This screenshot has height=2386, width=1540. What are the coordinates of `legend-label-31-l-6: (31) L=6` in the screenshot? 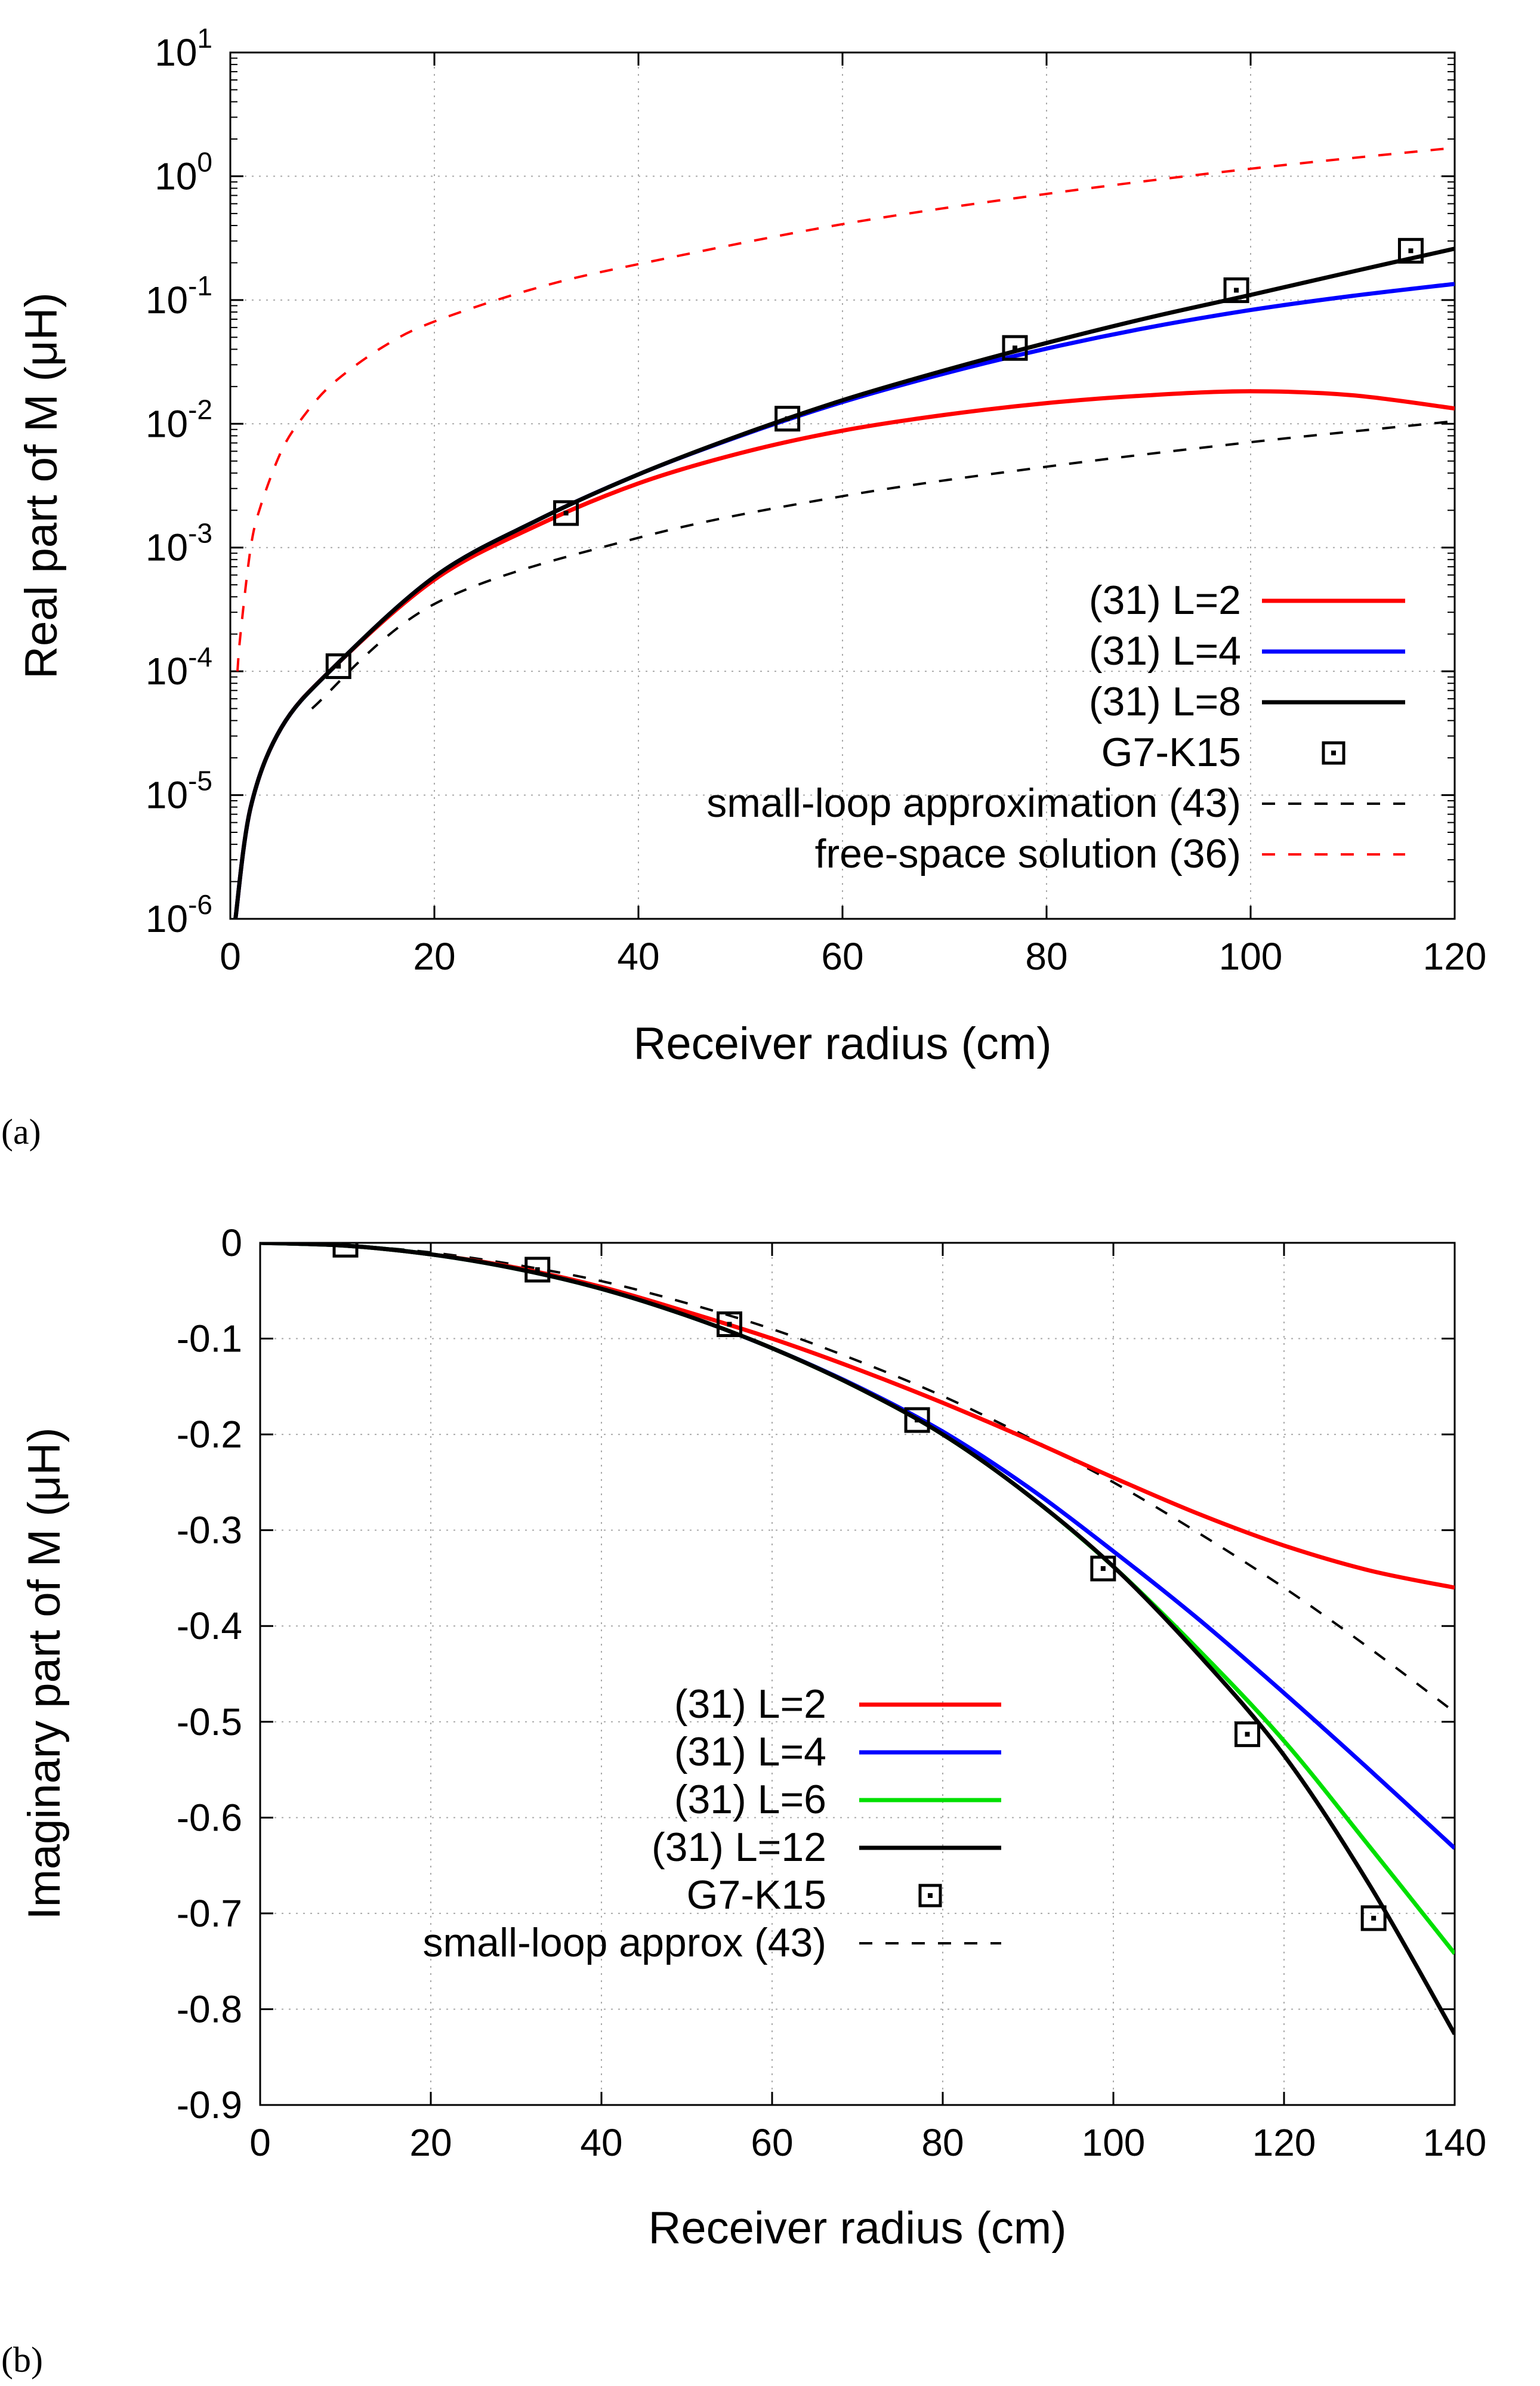 It's located at (750, 1799).